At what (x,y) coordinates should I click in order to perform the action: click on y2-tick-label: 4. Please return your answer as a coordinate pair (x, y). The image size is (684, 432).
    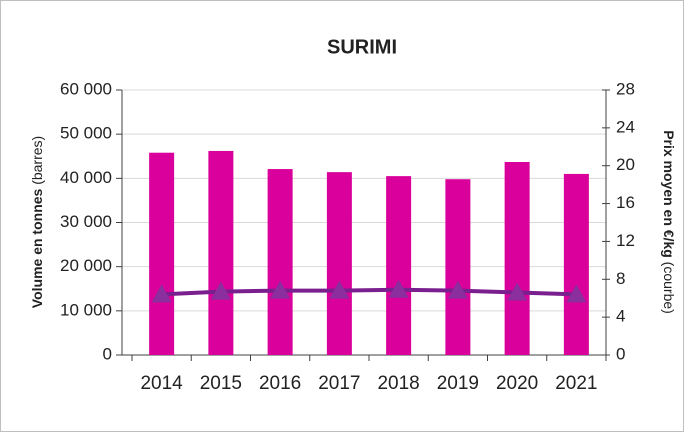
    Looking at the image, I should click on (620, 316).